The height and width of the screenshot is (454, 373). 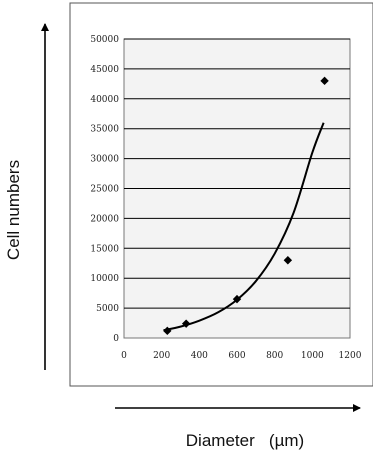 I want to click on y-tick-label: 0, so click(x=116, y=339).